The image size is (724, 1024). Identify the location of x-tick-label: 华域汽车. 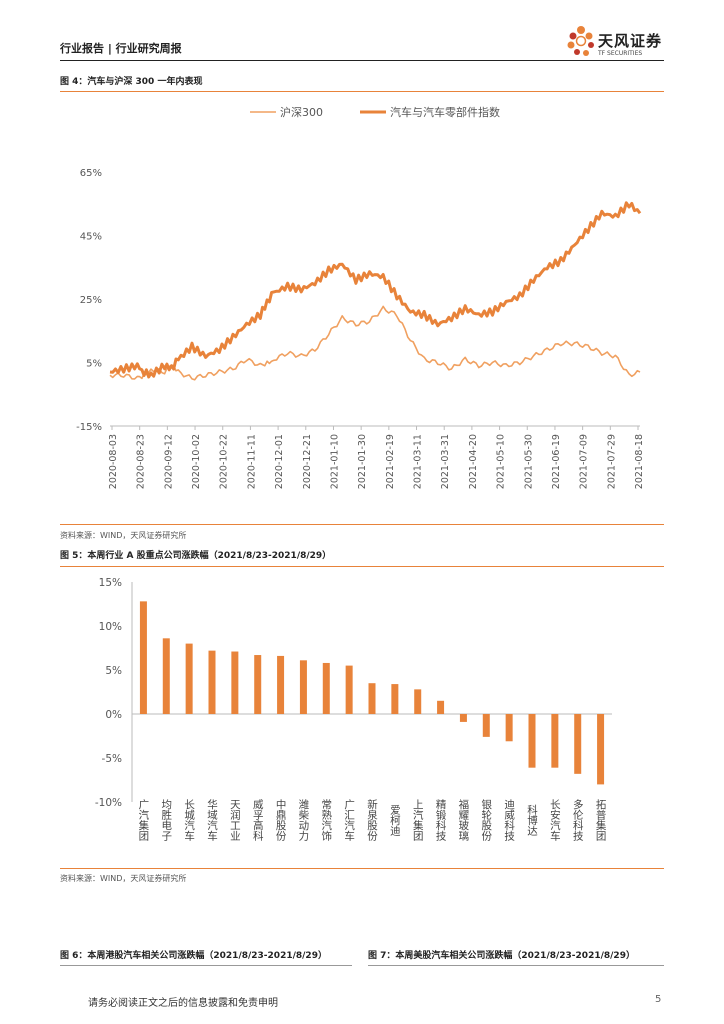
(212, 820).